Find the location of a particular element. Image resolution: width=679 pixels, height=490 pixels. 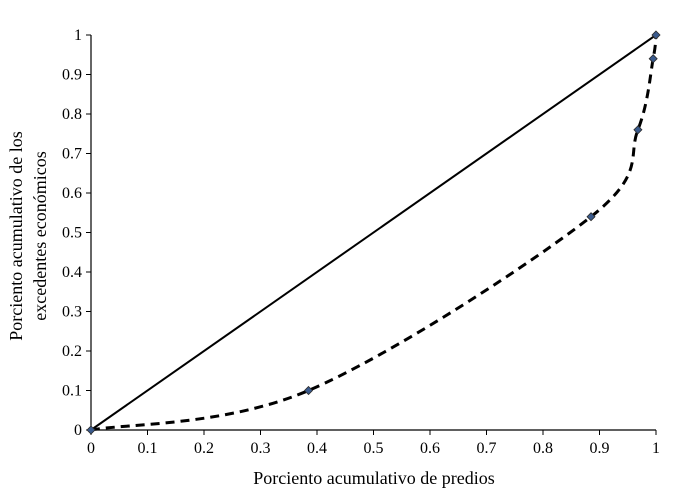

x-tick-label: 0.4 is located at coordinates (317, 448).